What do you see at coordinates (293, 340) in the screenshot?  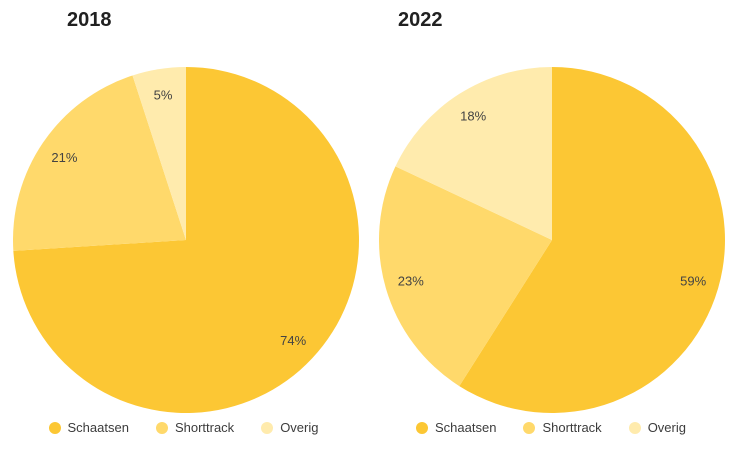 I see `slice-label-schaatsen: 74%` at bounding box center [293, 340].